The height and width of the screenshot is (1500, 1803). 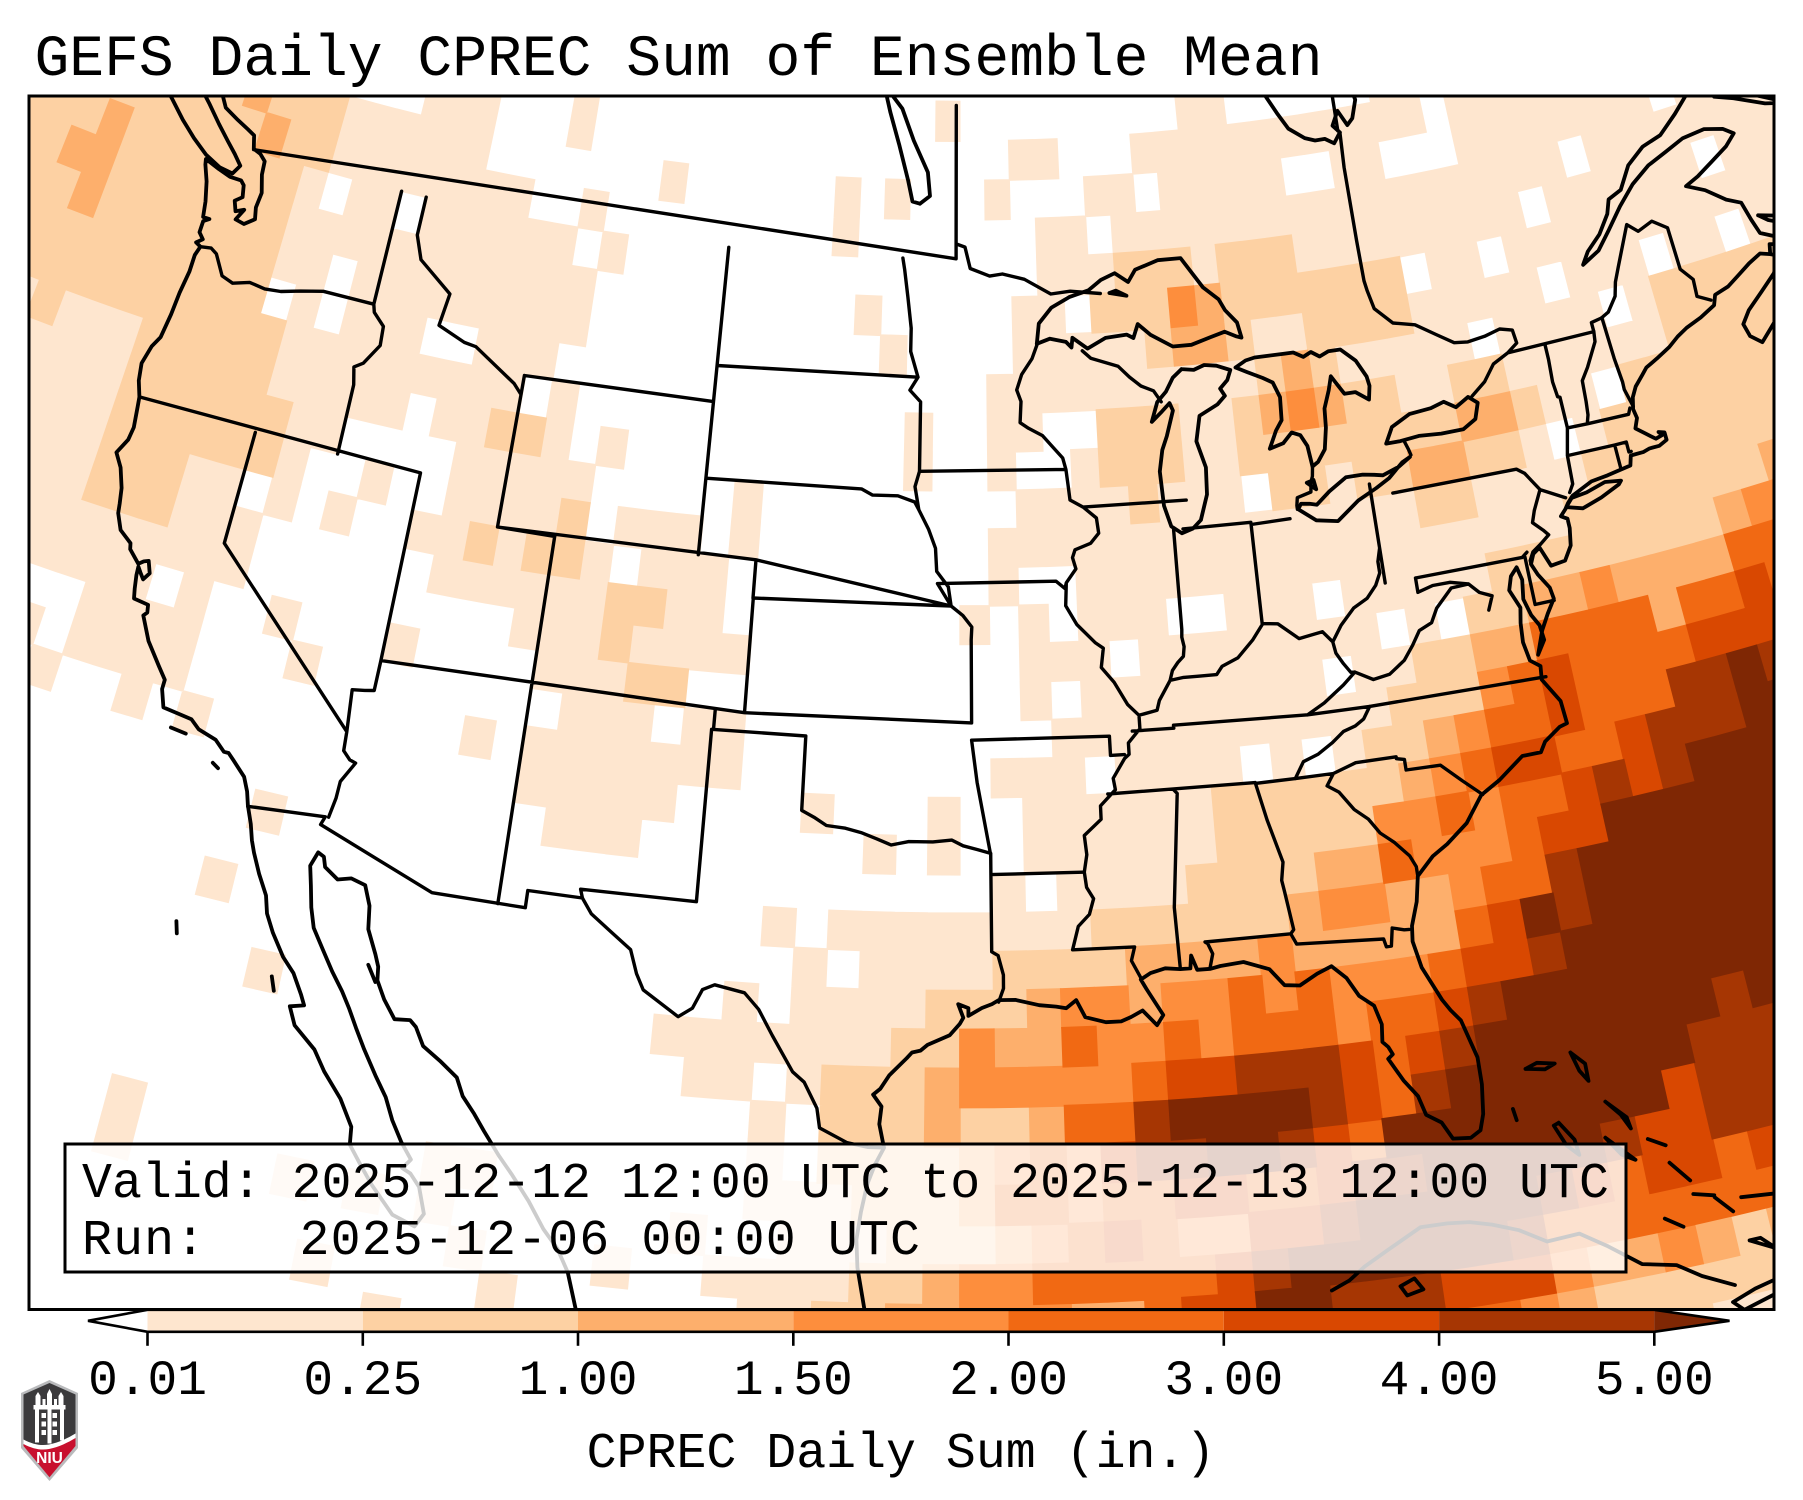 I want to click on svg-text: 0.25, so click(x=362, y=1381).